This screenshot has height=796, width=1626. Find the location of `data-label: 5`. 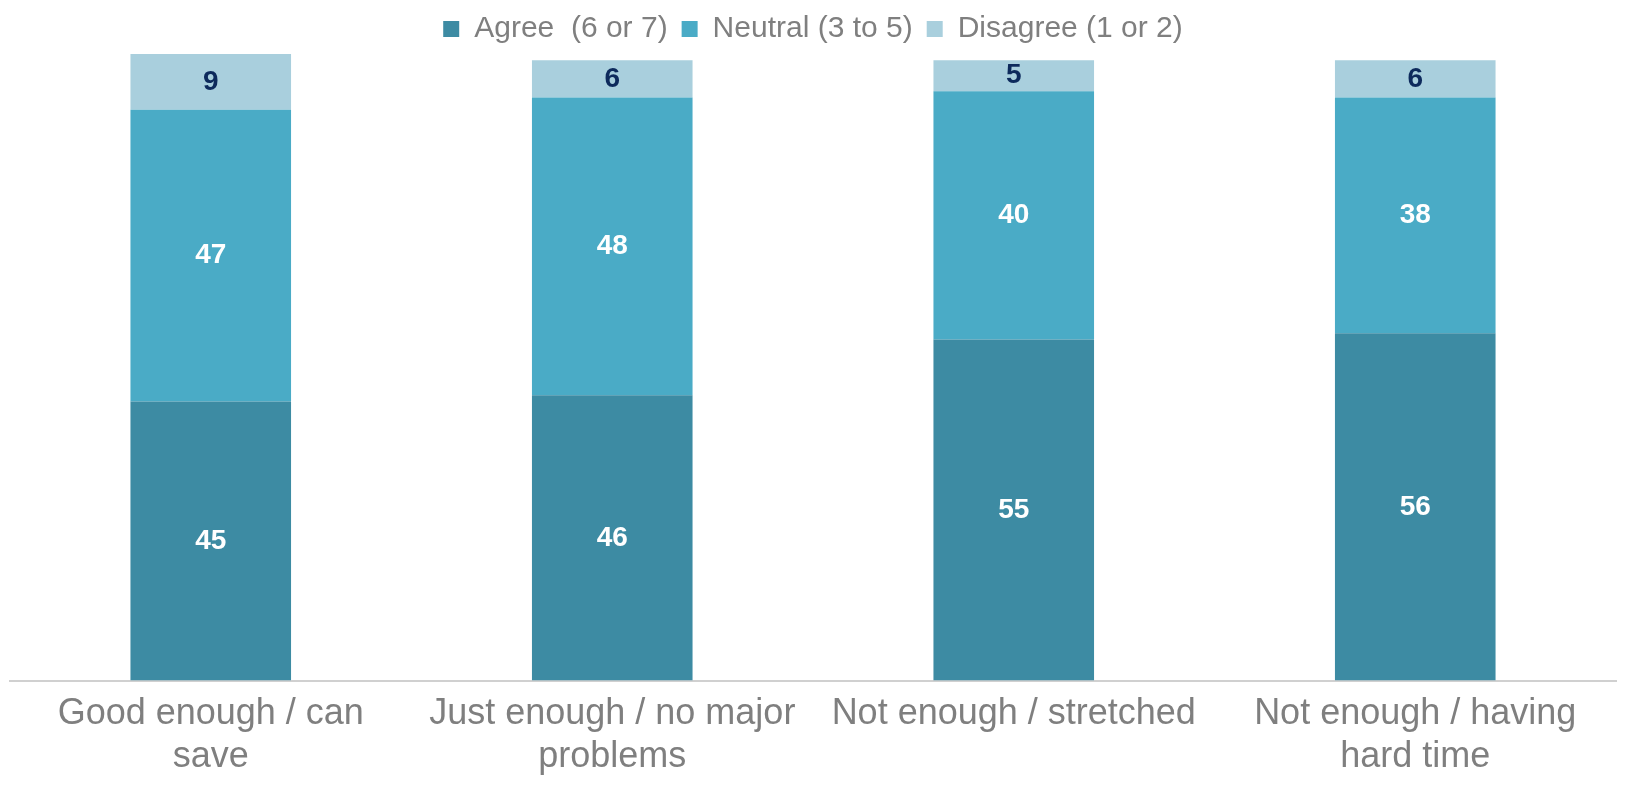

data-label: 5 is located at coordinates (1013, 74).